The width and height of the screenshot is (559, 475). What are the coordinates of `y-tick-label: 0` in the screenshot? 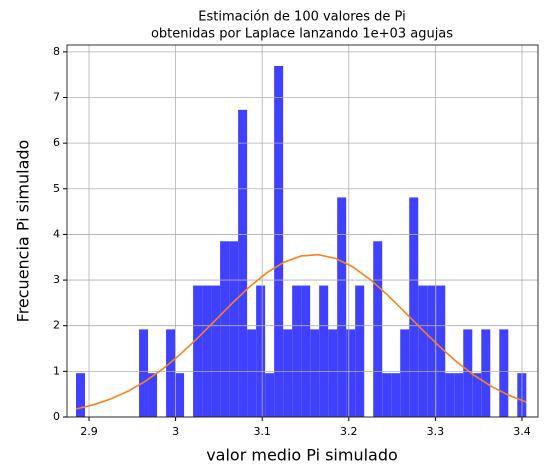 It's located at (56, 416).